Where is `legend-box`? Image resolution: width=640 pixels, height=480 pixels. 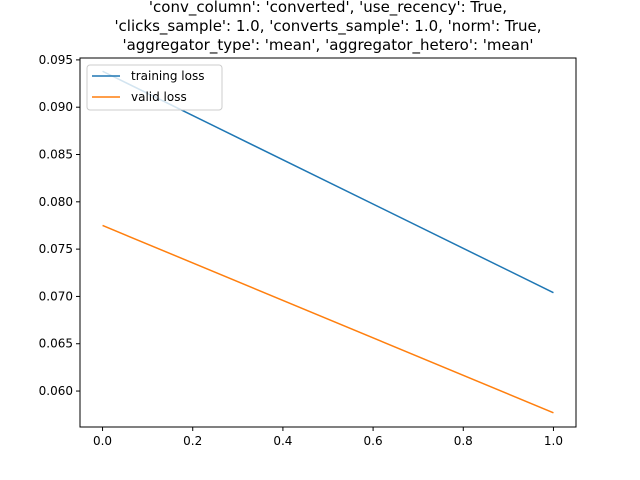
legend-box is located at coordinates (154, 87).